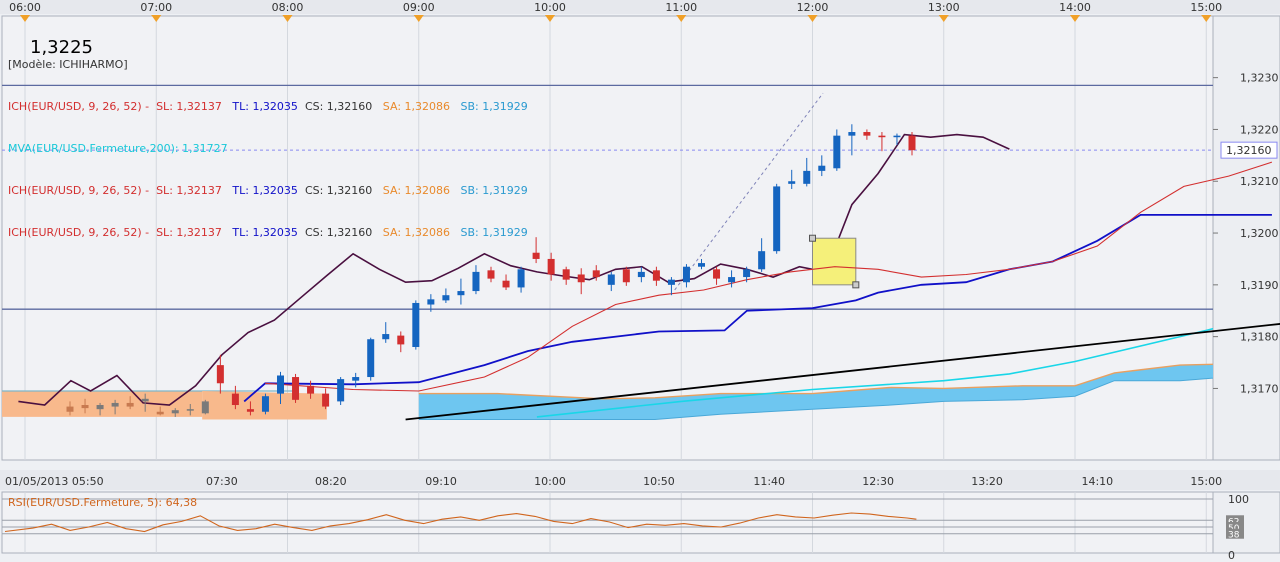  Describe the element at coordinates (815, 381) in the screenshot. I see `senkou-a-line` at that location.